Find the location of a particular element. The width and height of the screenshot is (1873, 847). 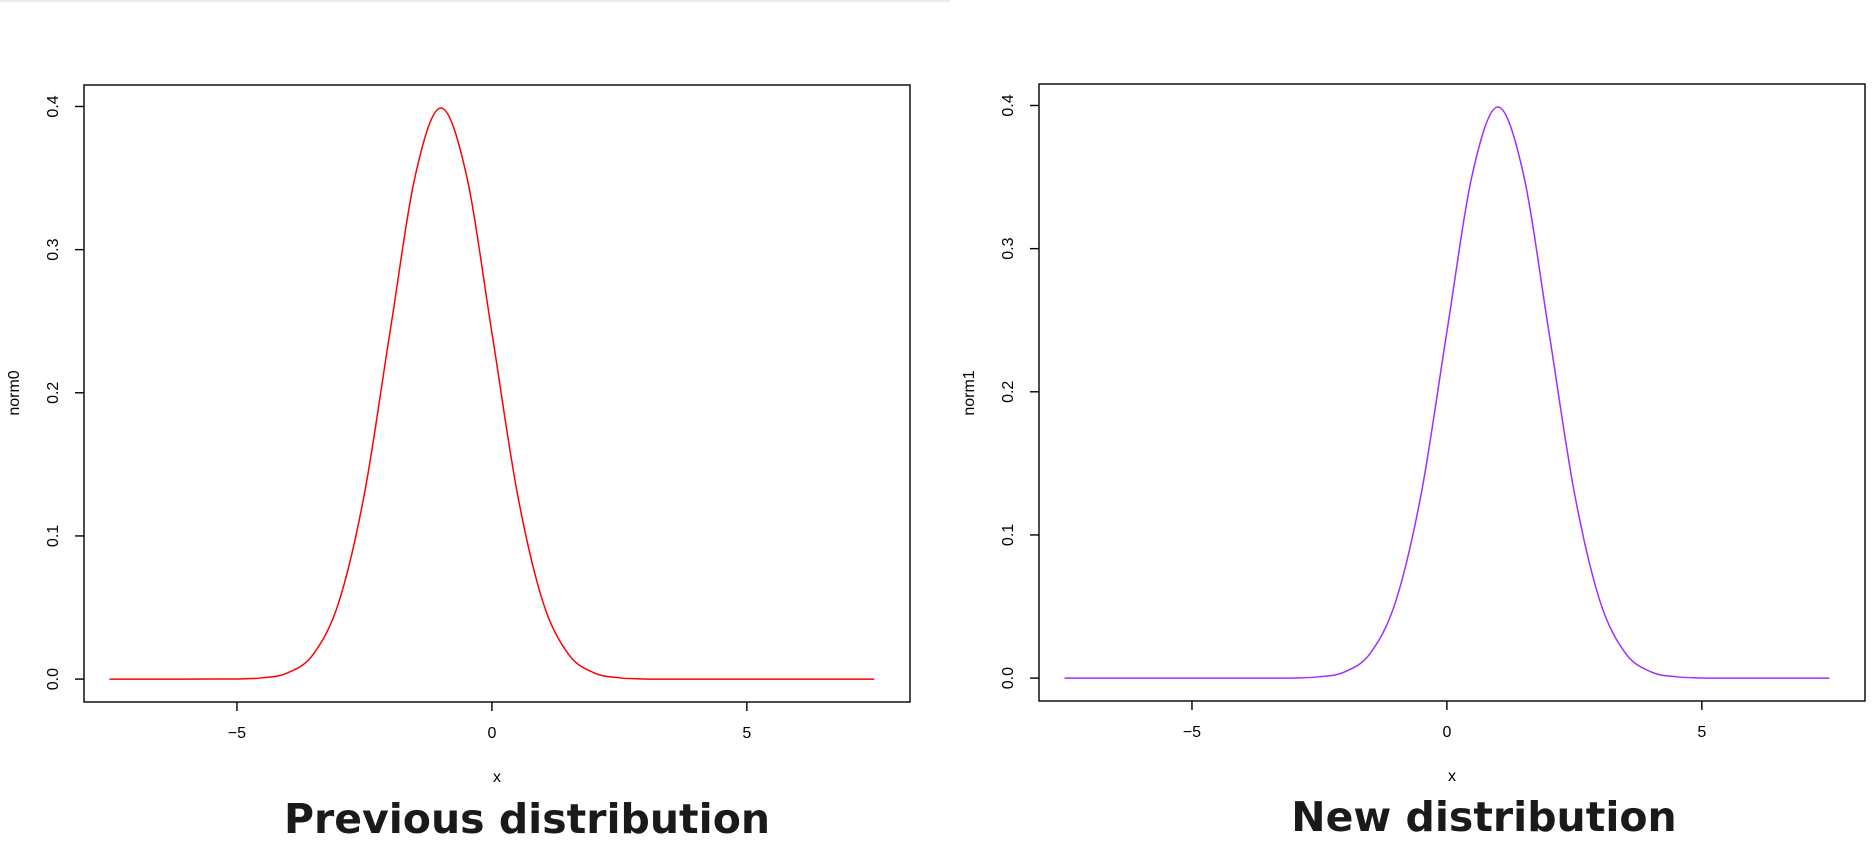

panel-caption: New distribution is located at coordinates (1484, 817).